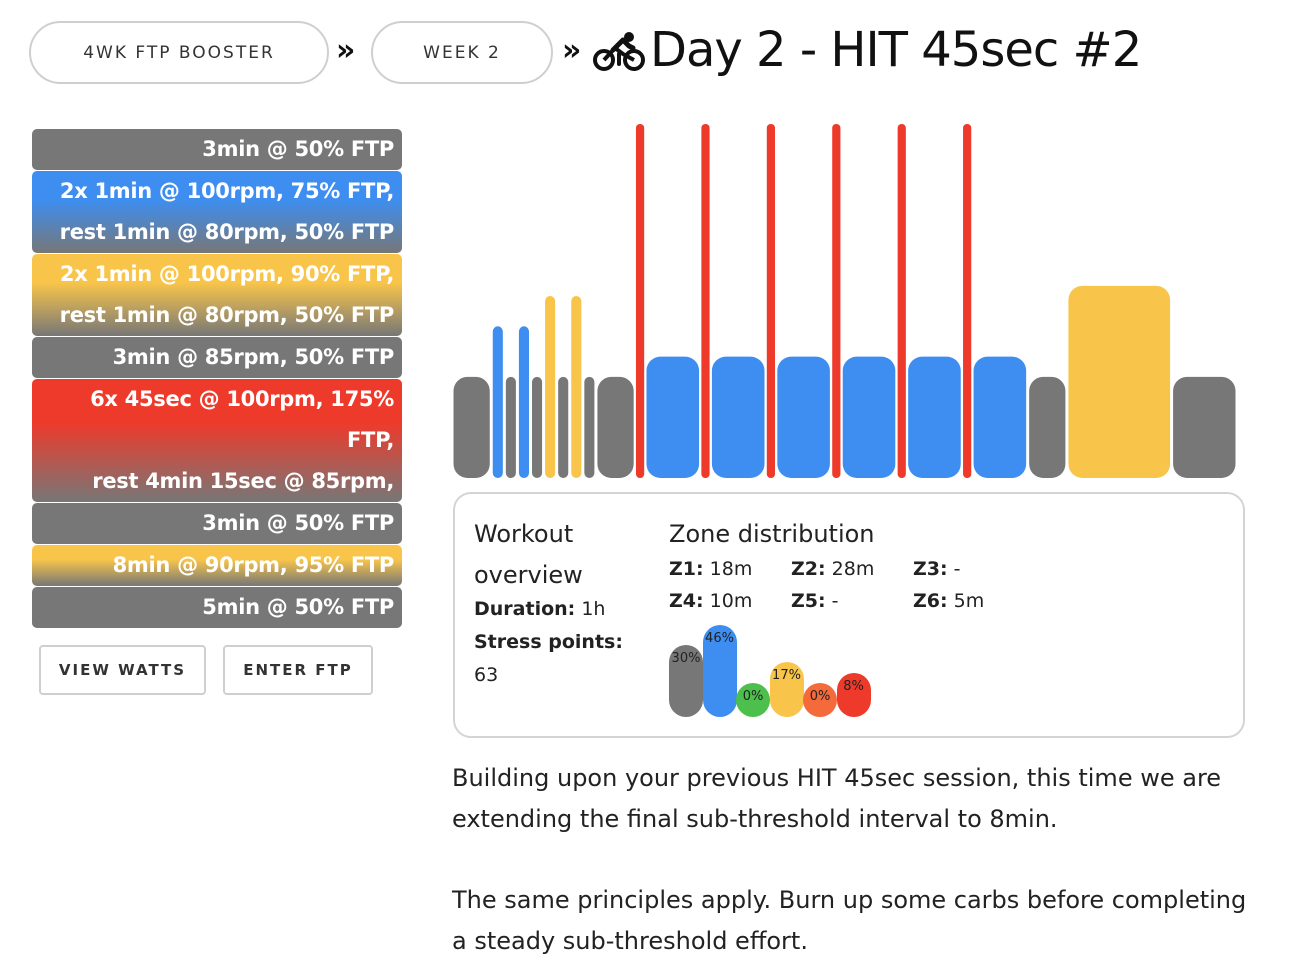 The image size is (1299, 980). What do you see at coordinates (525, 609) in the screenshot?
I see `duration-label: Duration:` at bounding box center [525, 609].